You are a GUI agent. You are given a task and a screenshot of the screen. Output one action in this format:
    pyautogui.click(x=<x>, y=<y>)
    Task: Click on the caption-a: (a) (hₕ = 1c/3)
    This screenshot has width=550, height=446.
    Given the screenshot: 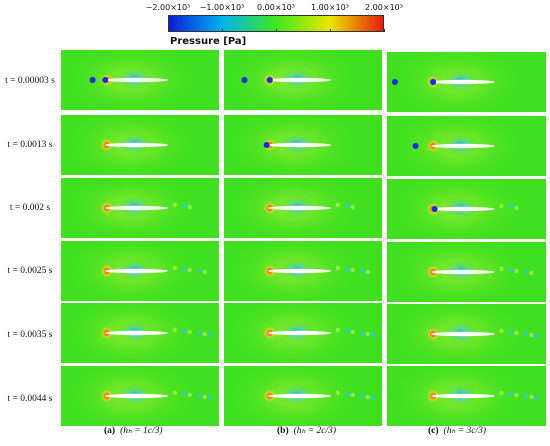 What is the action you would take?
    pyautogui.click(x=133, y=430)
    